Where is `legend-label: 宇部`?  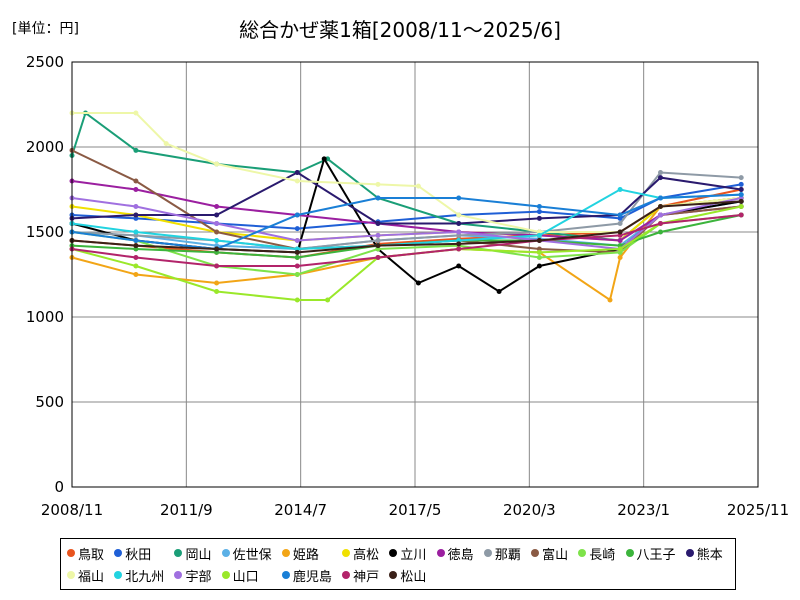
legend-label: 宇部 is located at coordinates (198, 577).